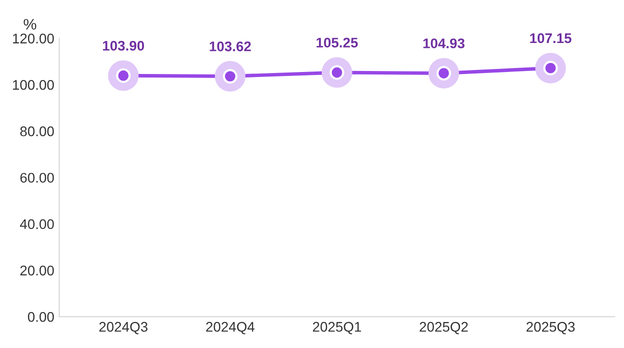 Image resolution: width=624 pixels, height=348 pixels. I want to click on x-tick-label: 2024Q3, so click(123, 328).